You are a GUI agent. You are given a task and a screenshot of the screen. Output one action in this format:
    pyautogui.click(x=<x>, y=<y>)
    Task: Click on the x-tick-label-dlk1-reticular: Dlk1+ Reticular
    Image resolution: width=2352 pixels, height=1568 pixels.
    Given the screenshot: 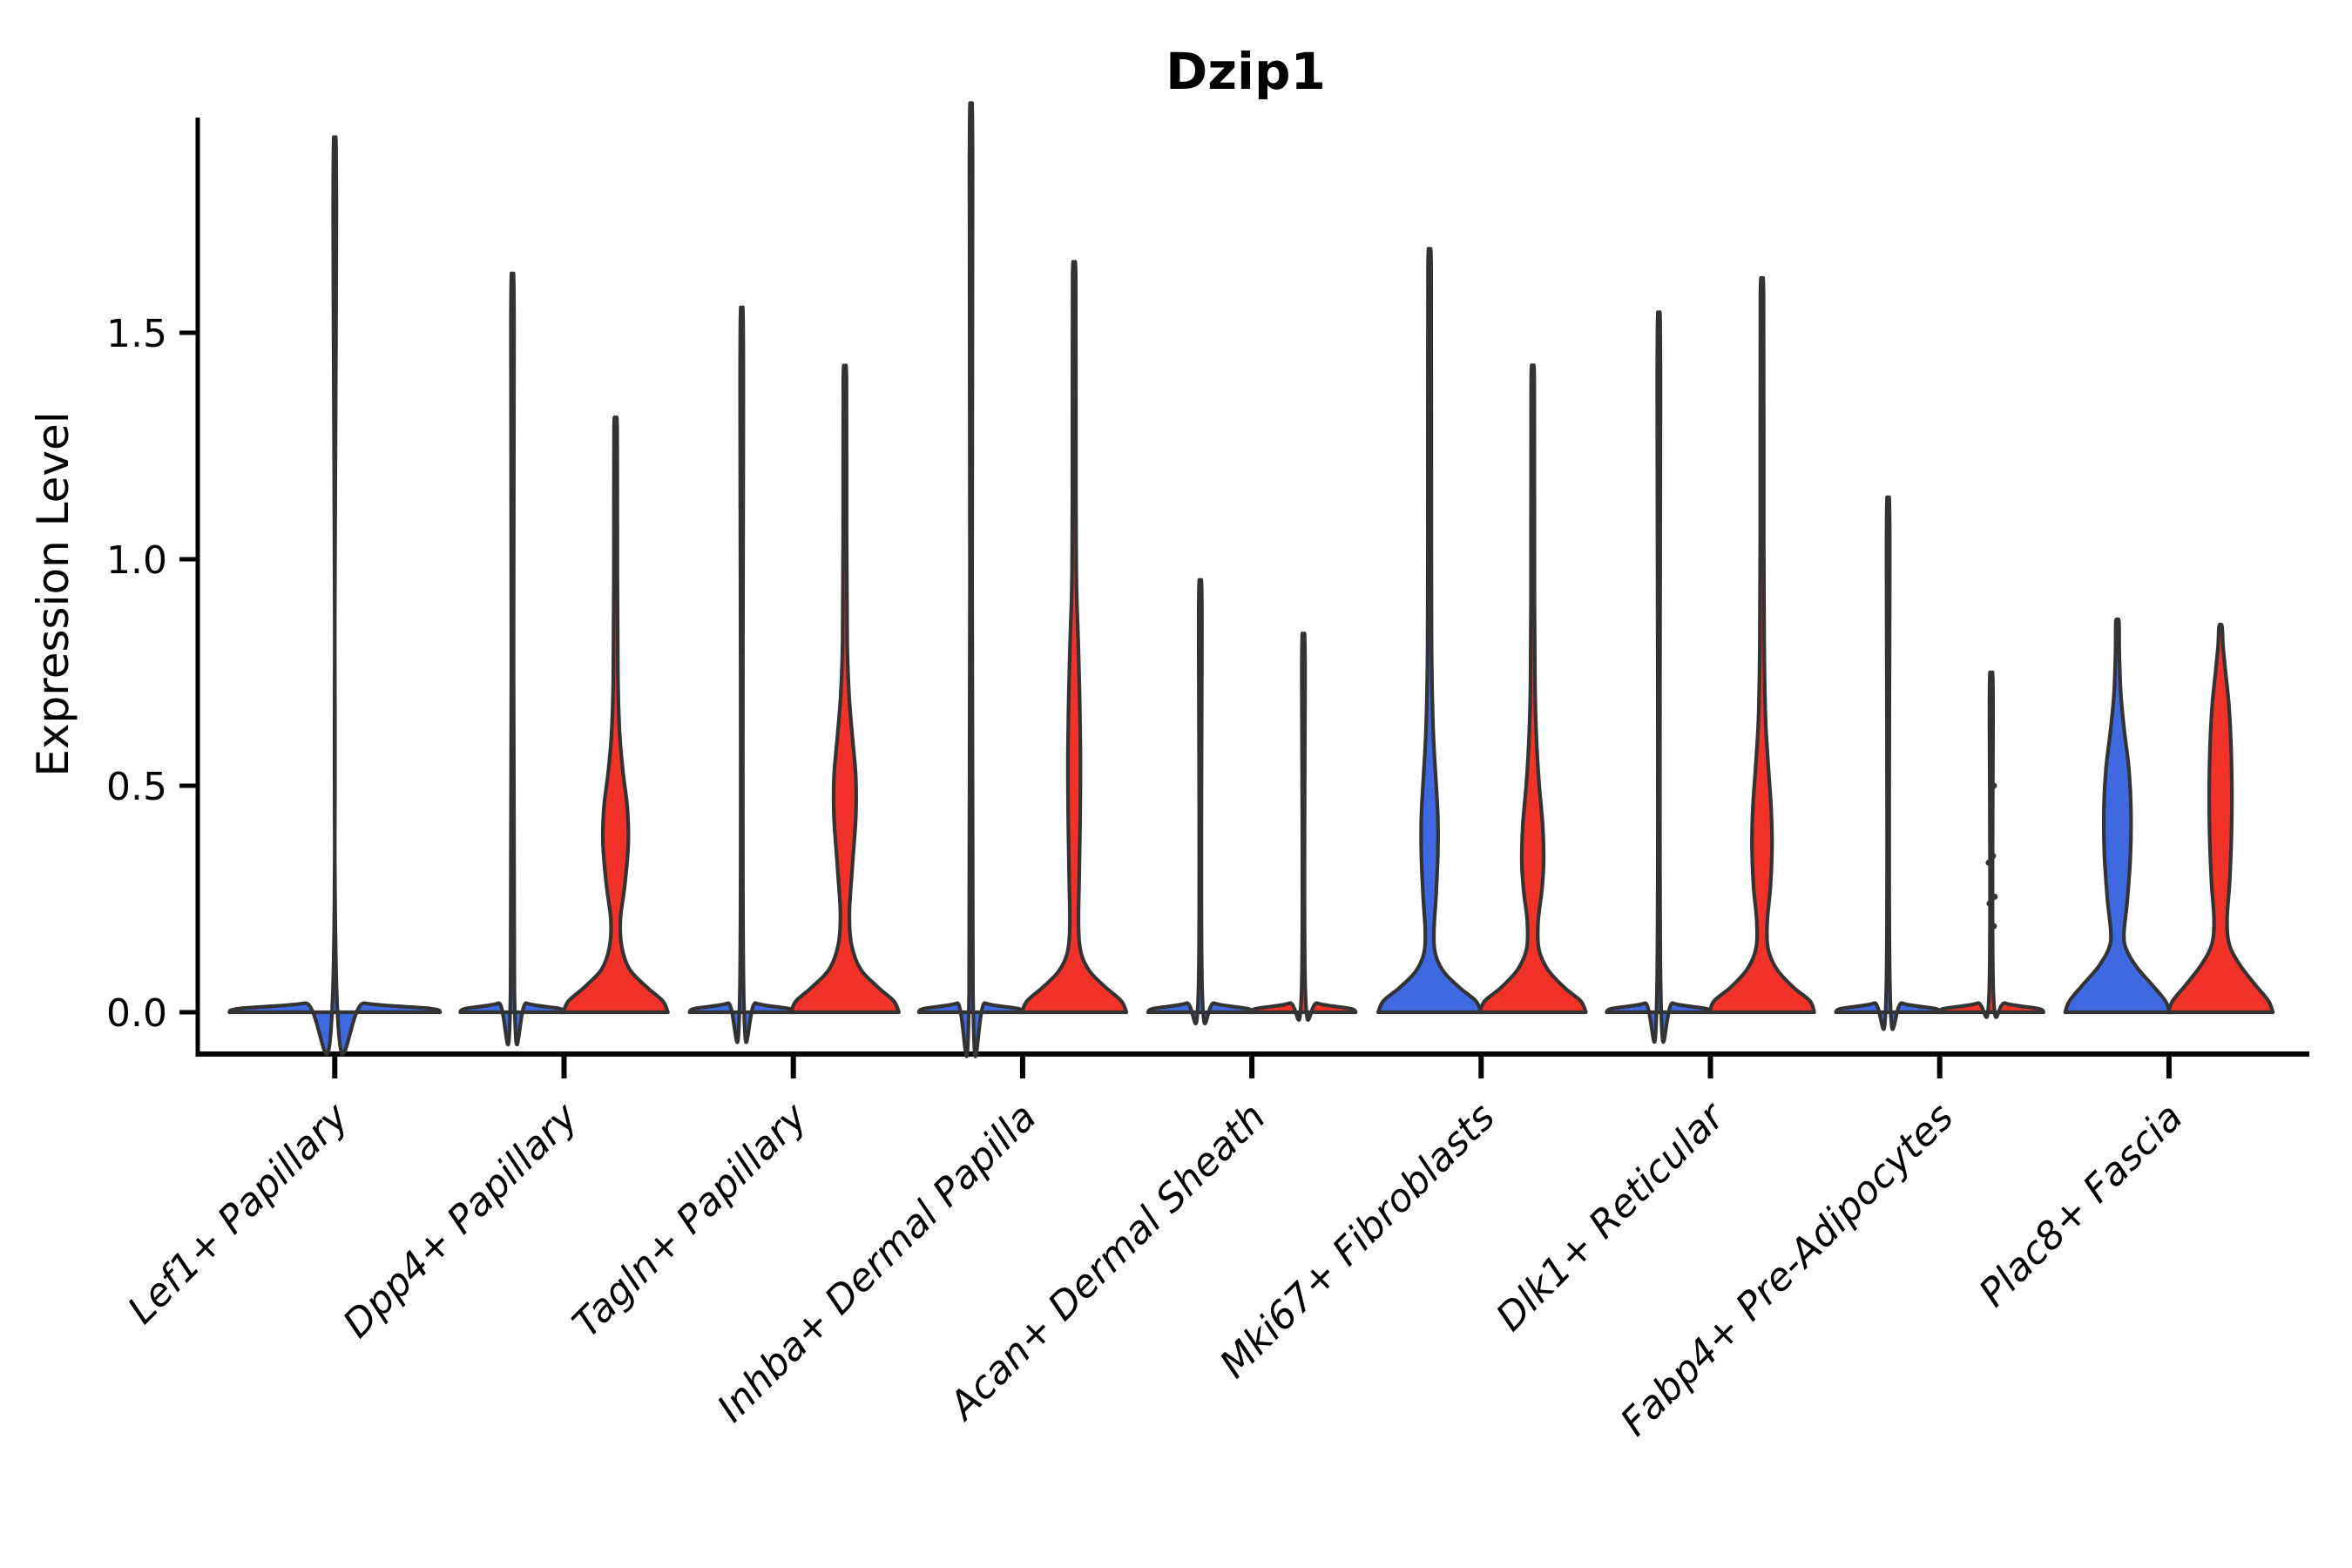 What is the action you would take?
    pyautogui.click(x=1611, y=1216)
    